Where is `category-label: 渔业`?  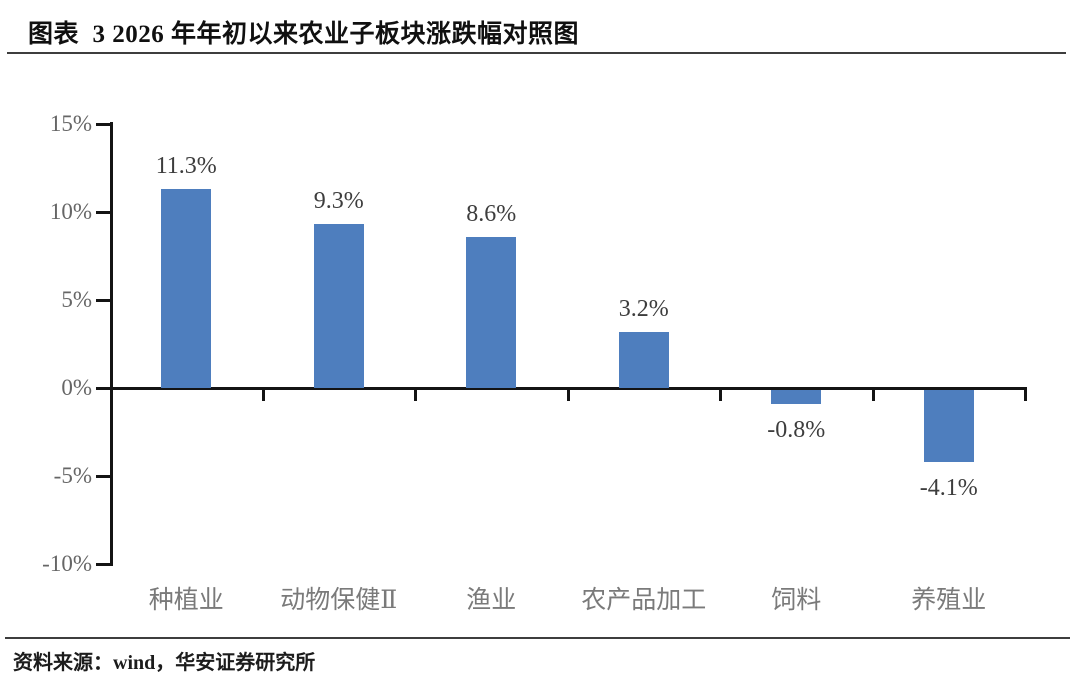
category-label: 渔业 is located at coordinates (491, 600).